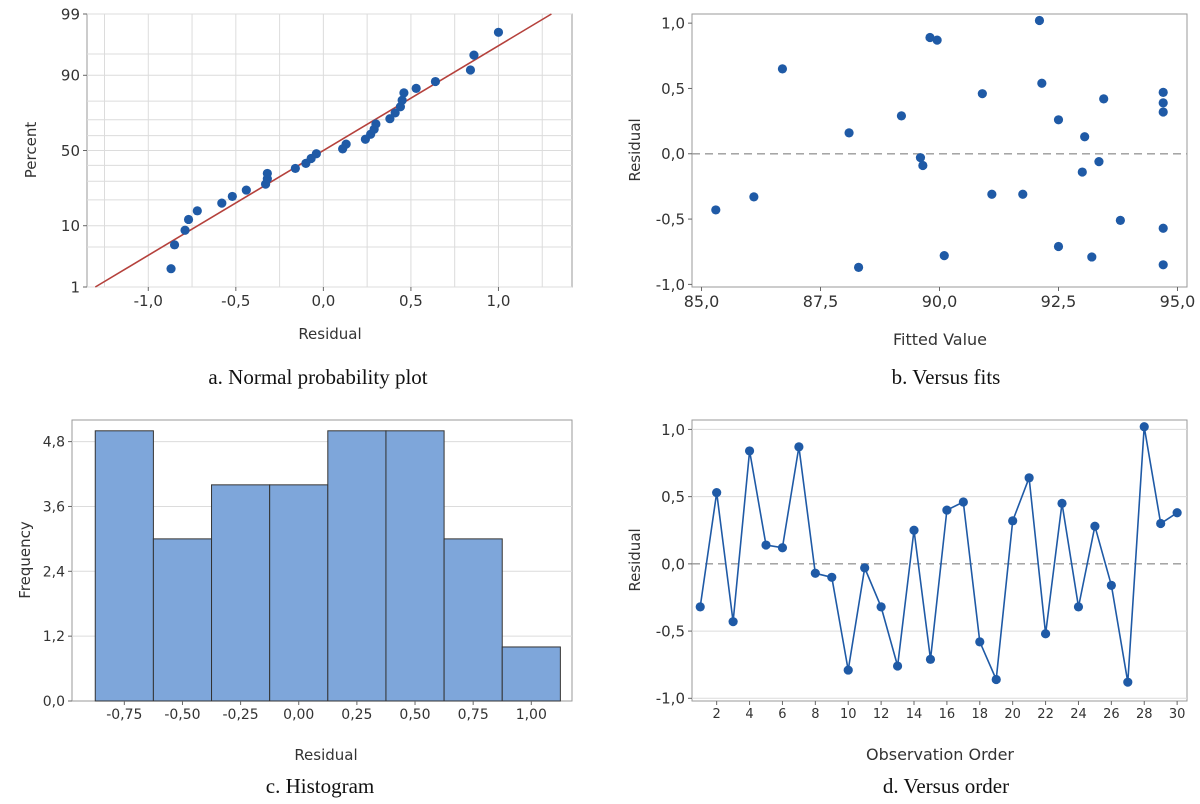 The height and width of the screenshot is (804, 1200). I want to click on x-tick-label: 22, so click(1045, 714).